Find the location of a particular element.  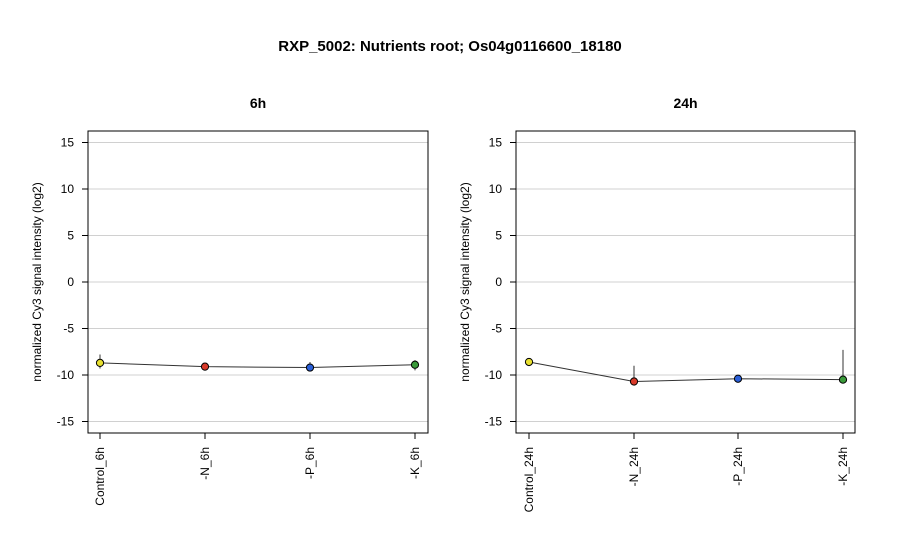

x-tick-label: -K_6h is located at coordinates (415, 463).